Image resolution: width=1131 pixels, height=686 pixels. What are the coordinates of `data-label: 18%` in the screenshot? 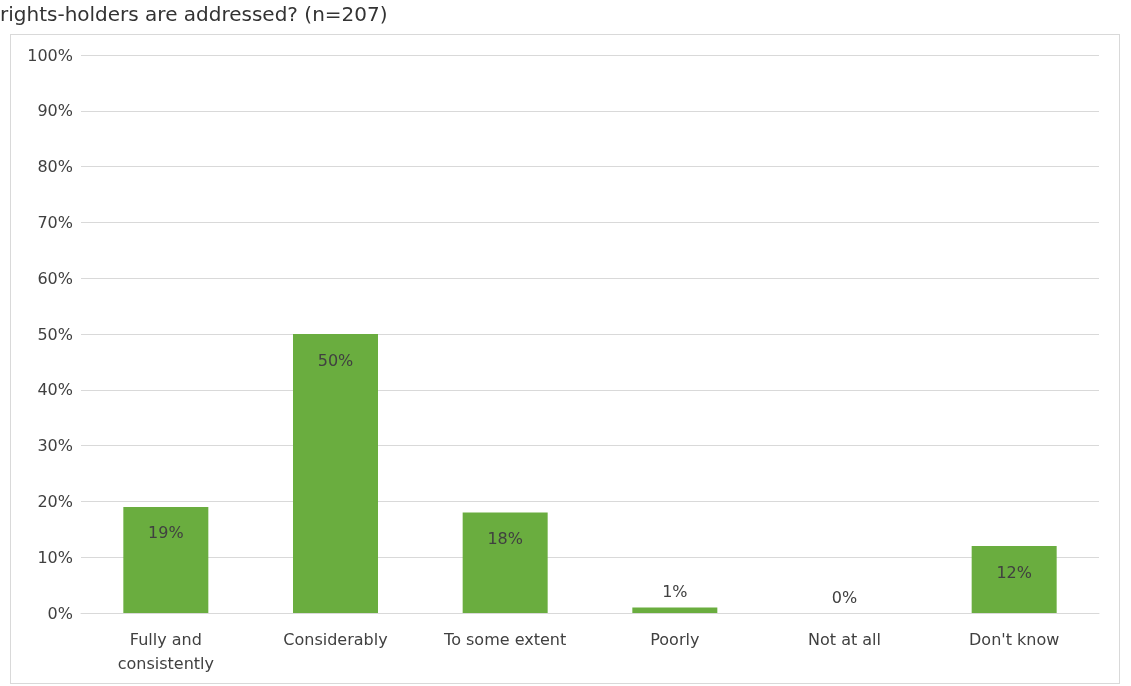 It's located at (505, 539).